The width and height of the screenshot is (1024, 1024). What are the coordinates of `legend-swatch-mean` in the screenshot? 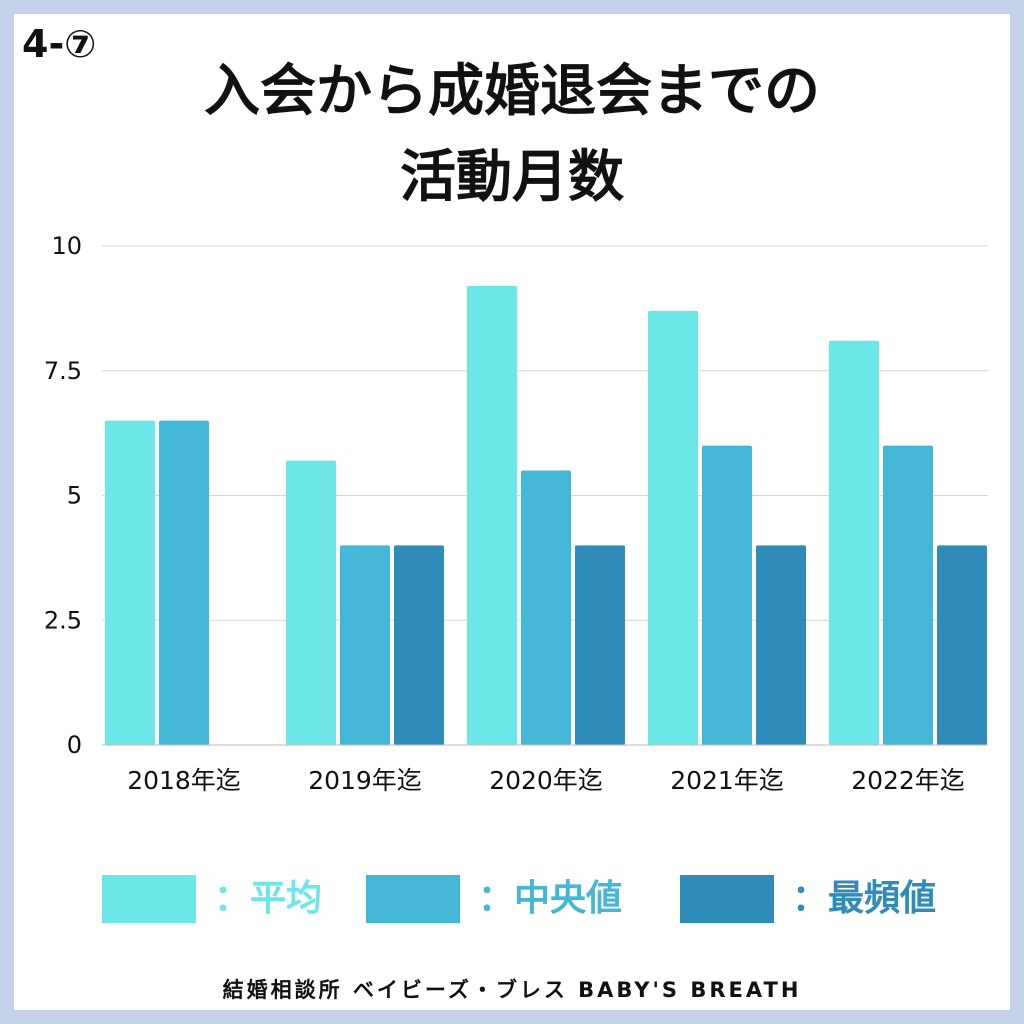 It's located at (149, 899).